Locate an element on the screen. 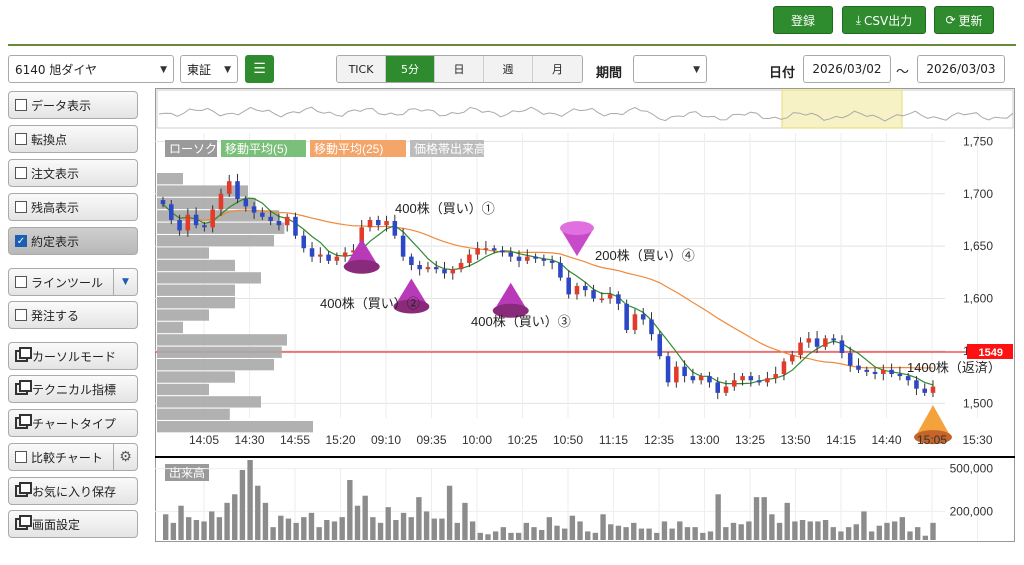 Image resolution: width=1024 pixels, height=565 pixels. sidebar-item-technical-indicator: テクニカル指標 is located at coordinates (73, 389).